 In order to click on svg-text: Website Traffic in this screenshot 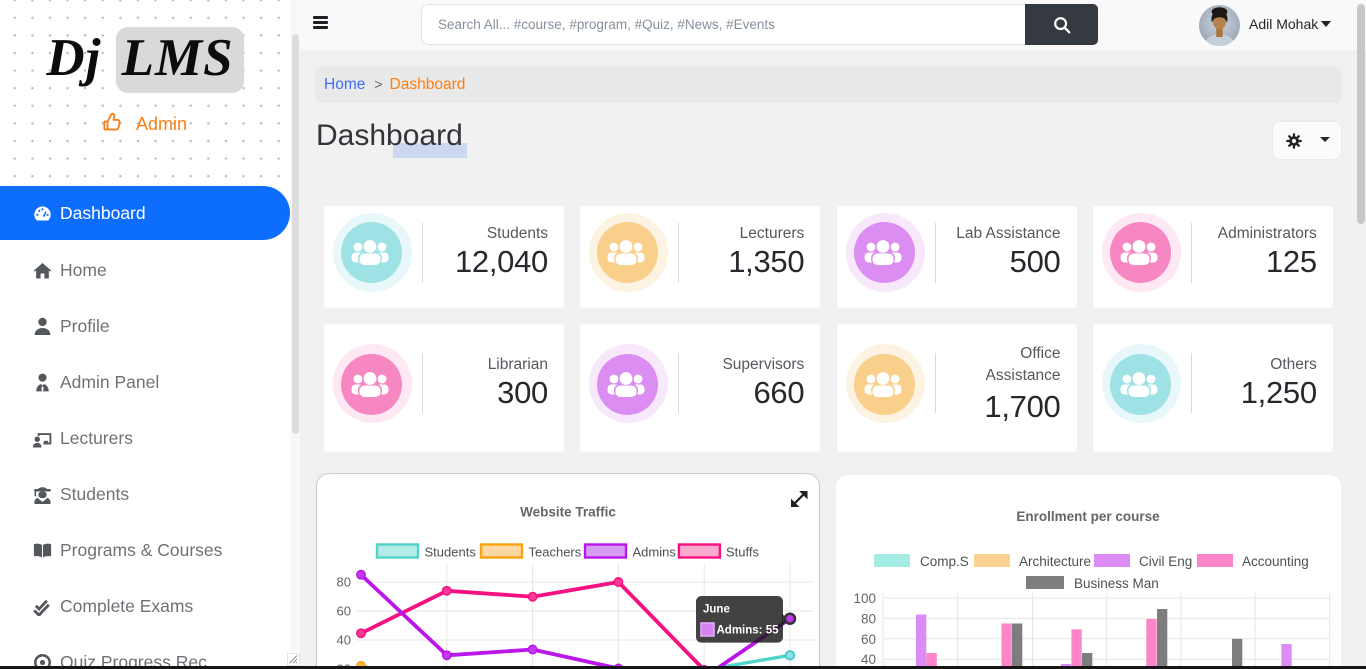, I will do `click(568, 512)`.